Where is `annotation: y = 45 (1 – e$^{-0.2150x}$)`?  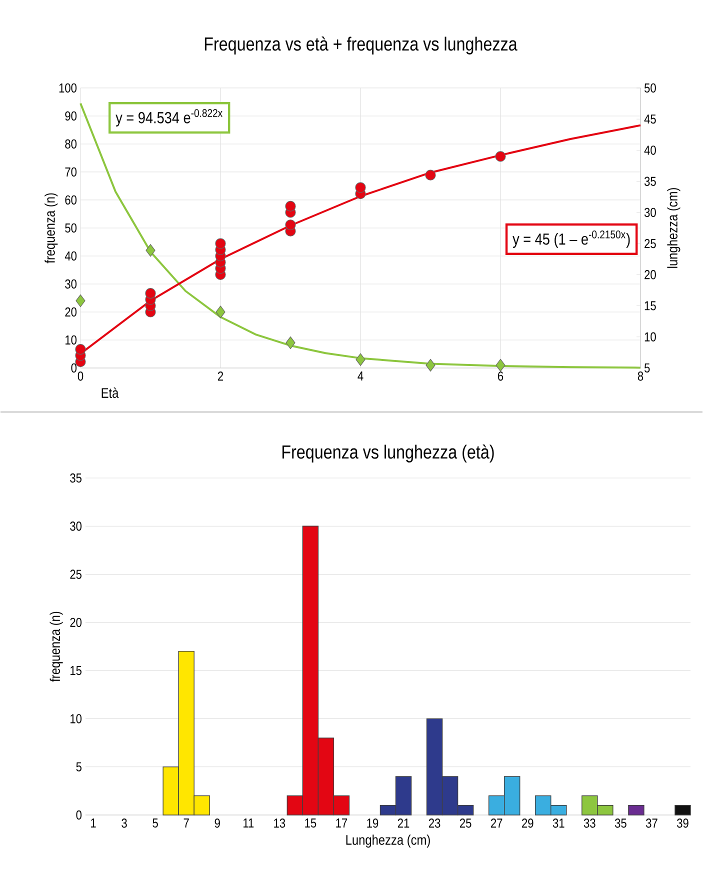
annotation: y = 45 (1 – e$^{-0.2150x}$) is located at coordinates (571, 239).